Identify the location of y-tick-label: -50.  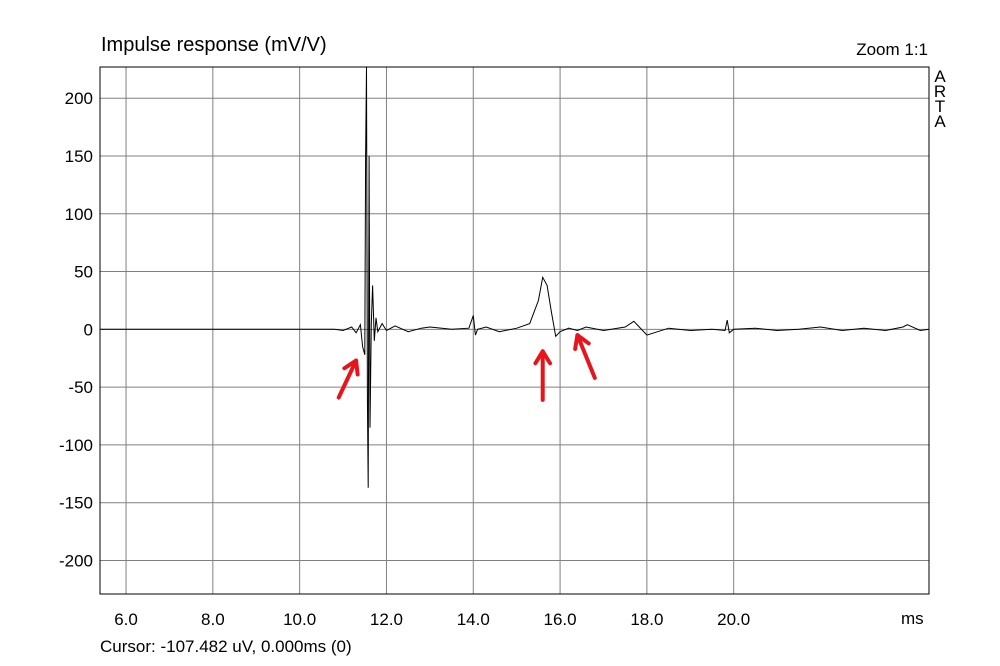
(80, 387).